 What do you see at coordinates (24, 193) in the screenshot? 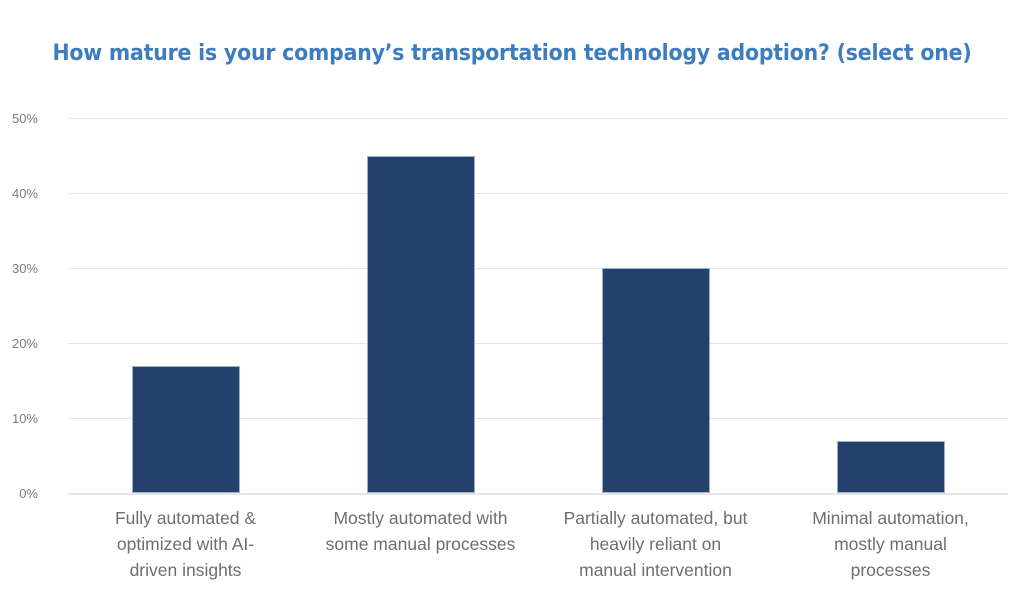
I see `y-axis-tick-label: 40%` at bounding box center [24, 193].